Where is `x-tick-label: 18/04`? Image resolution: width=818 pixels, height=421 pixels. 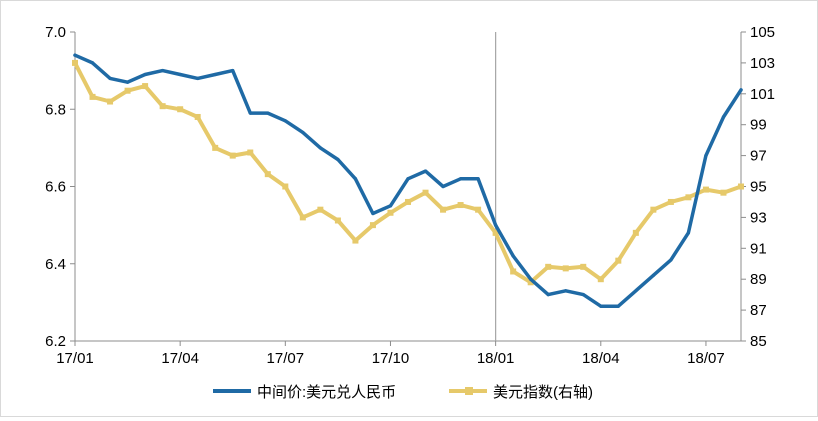
x-tick-label: 18/04 is located at coordinates (601, 358).